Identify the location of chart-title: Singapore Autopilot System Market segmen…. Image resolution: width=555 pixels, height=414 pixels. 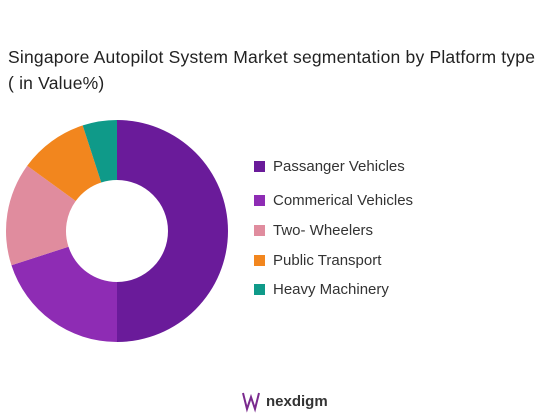
(272, 70).